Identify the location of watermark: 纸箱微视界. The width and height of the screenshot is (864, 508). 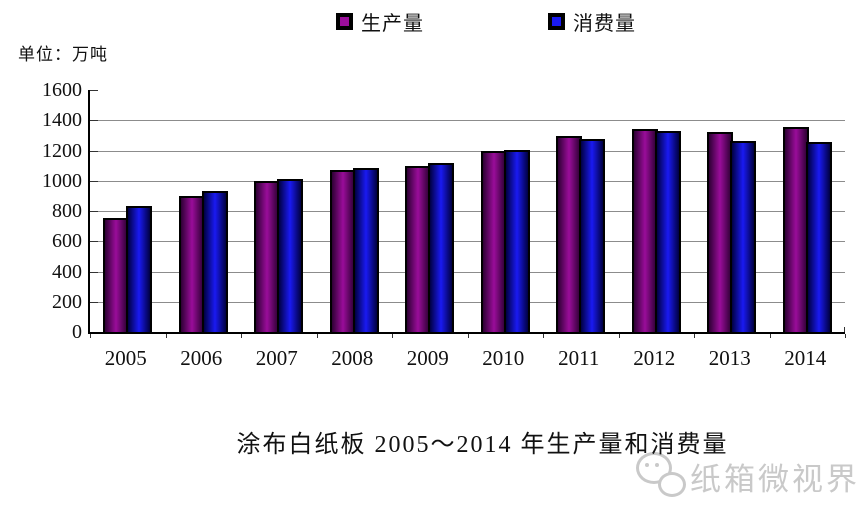
(746, 476).